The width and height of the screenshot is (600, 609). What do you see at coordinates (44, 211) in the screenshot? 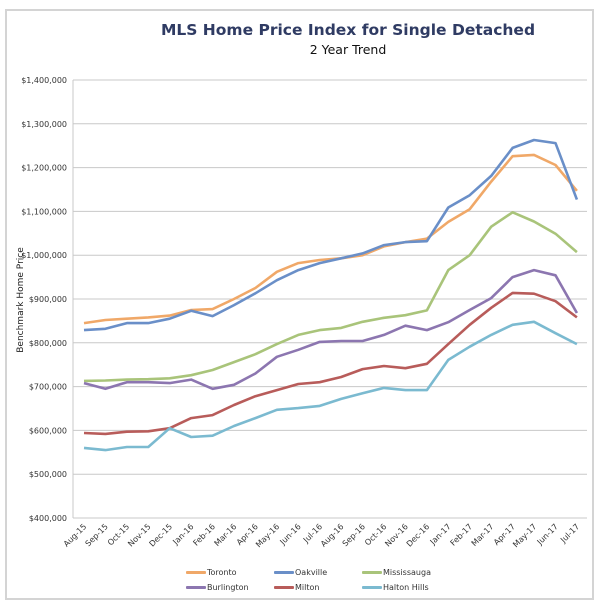
I see `y-tick-label: $1,100,000` at bounding box center [44, 211].